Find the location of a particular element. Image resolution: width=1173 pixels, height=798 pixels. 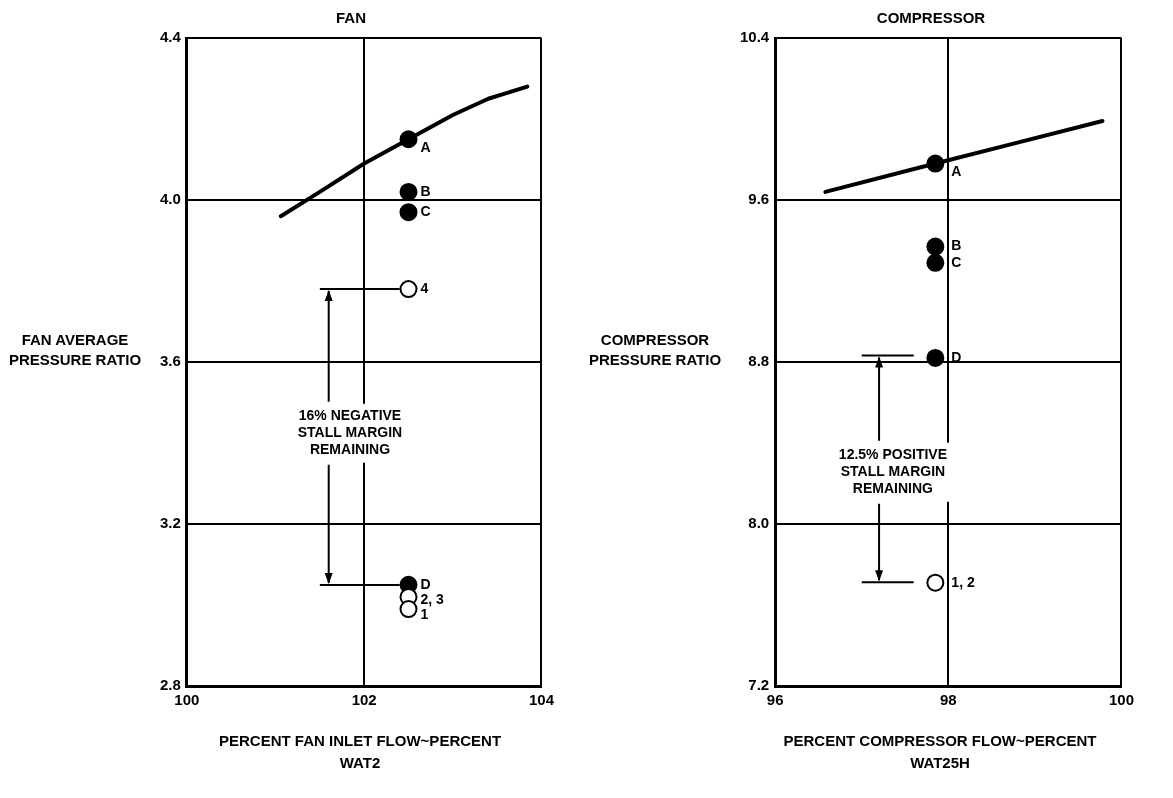

series-label: 1 is located at coordinates (424, 613).